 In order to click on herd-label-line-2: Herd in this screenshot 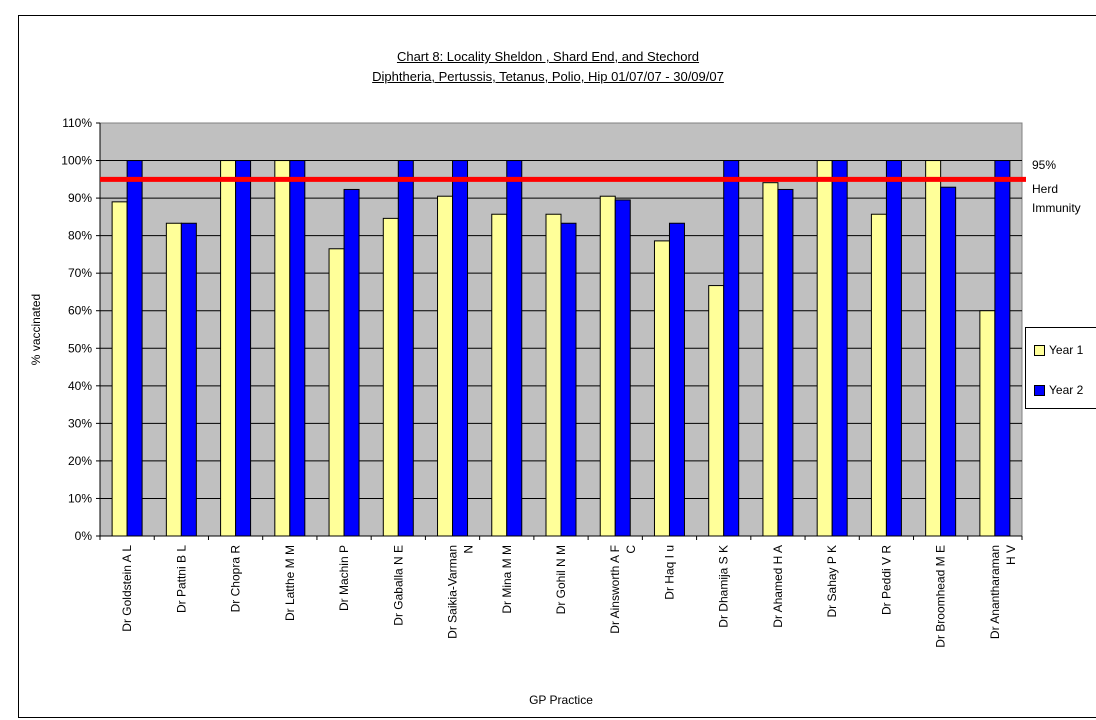, I will do `click(1045, 189)`.